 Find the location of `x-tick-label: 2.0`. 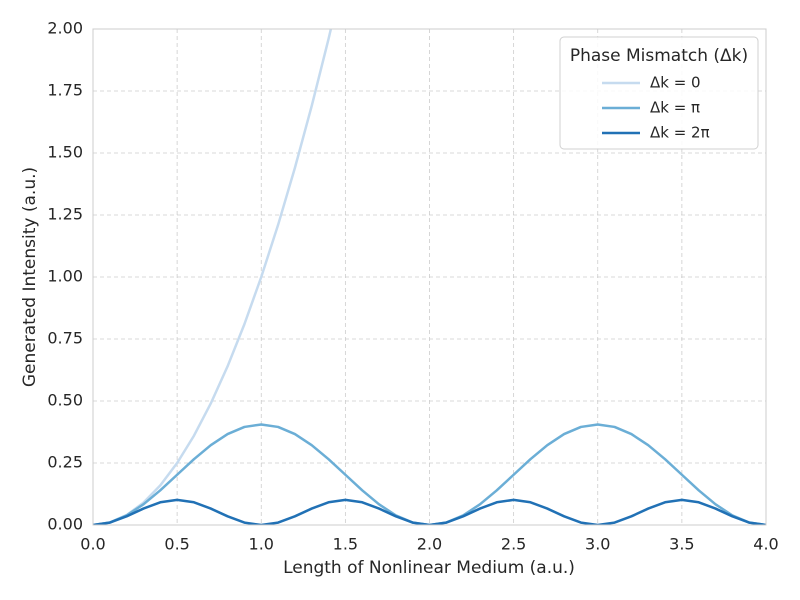

x-tick-label: 2.0 is located at coordinates (429, 544).